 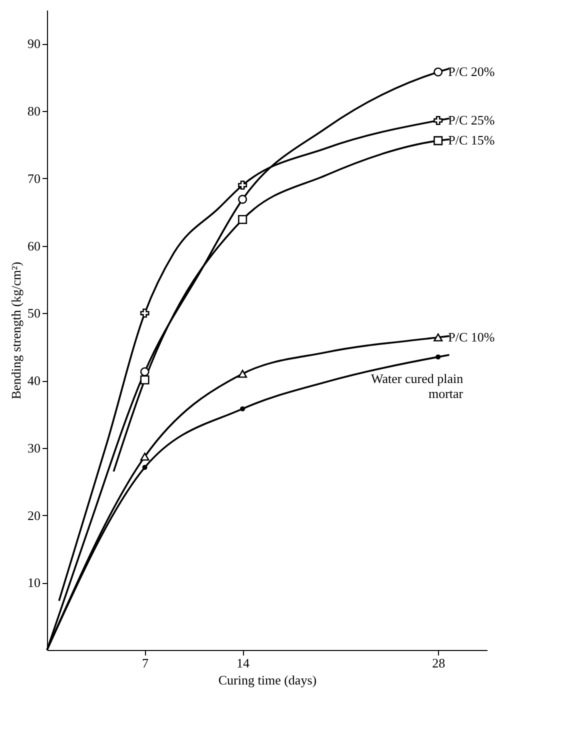 What do you see at coordinates (417, 385) in the screenshot?
I see `text: Water cured plain mortar` at bounding box center [417, 385].